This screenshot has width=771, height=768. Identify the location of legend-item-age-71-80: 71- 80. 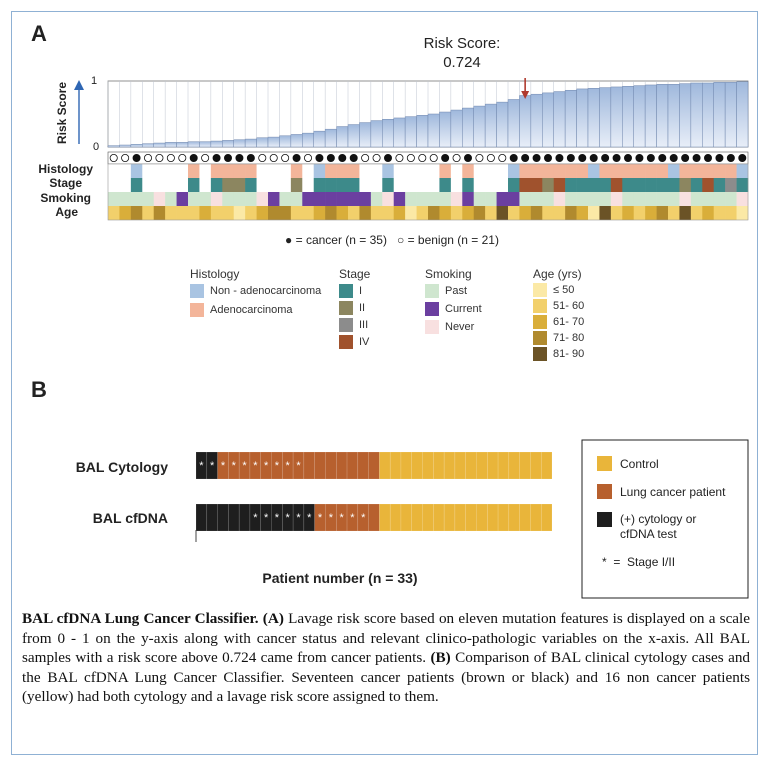
(558, 338).